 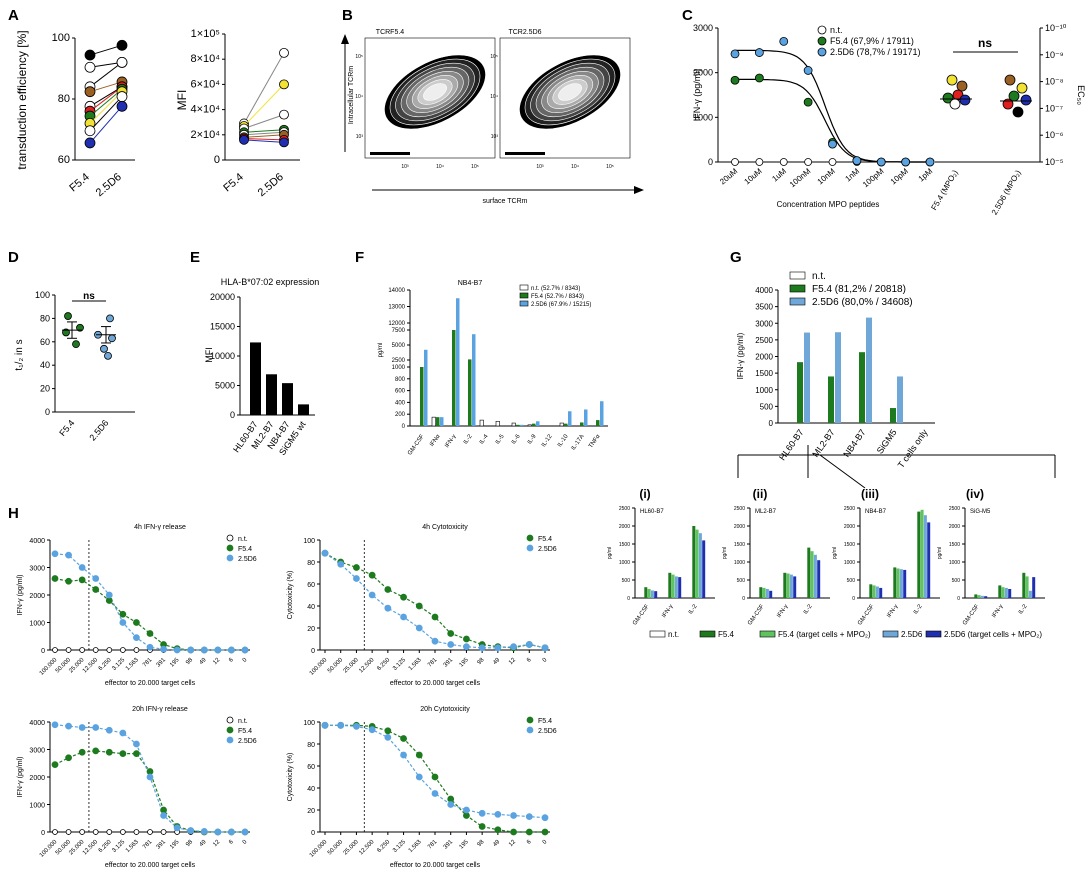 I want to click on y-tick-label: 500, so click(x=741, y=581).